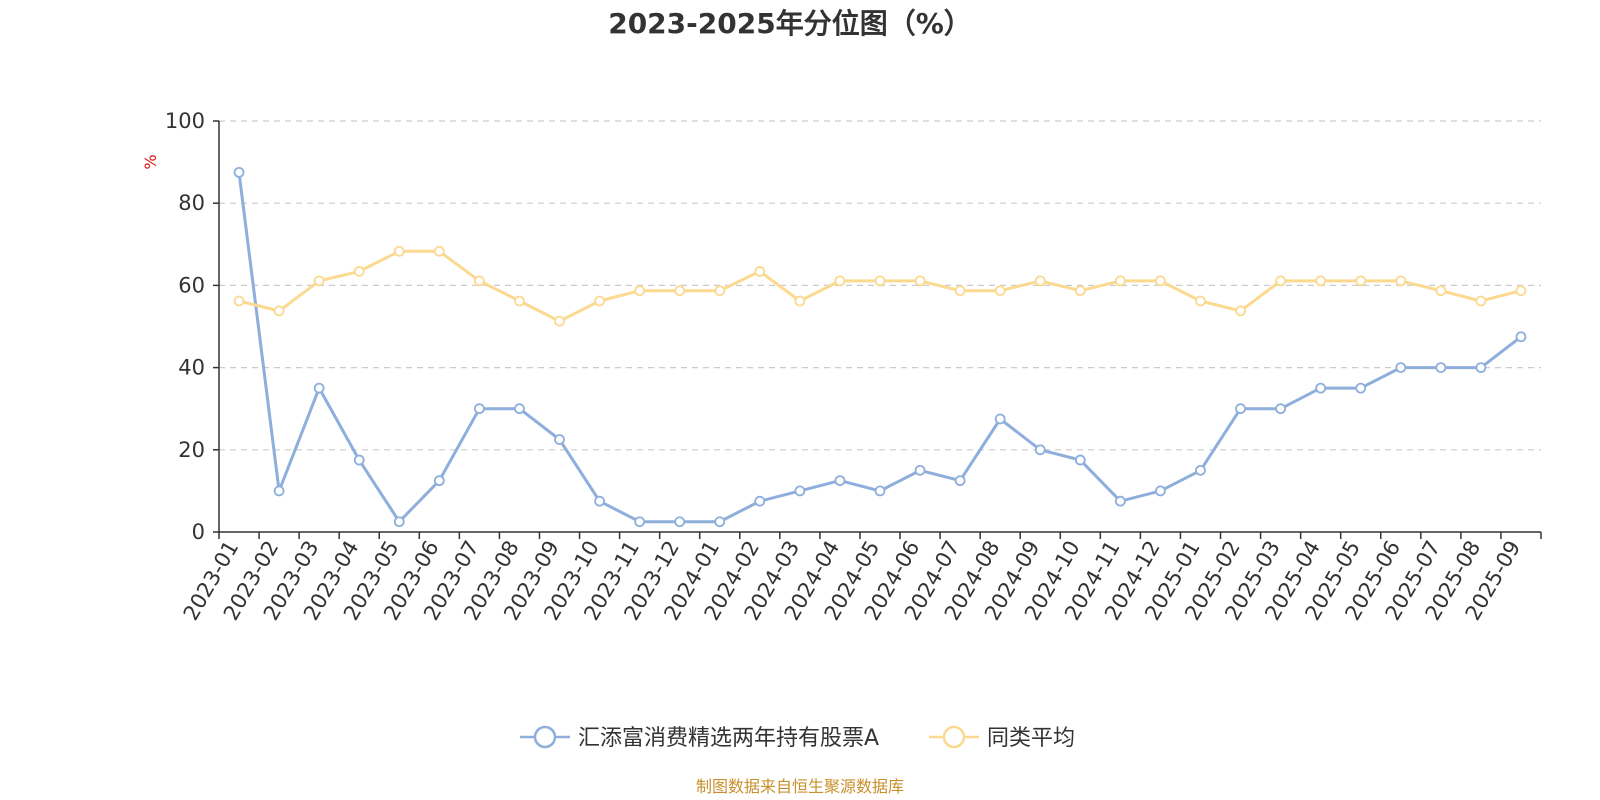  I want to click on legend-item: 汇添富消费精选两年持有股票A, so click(699, 738).